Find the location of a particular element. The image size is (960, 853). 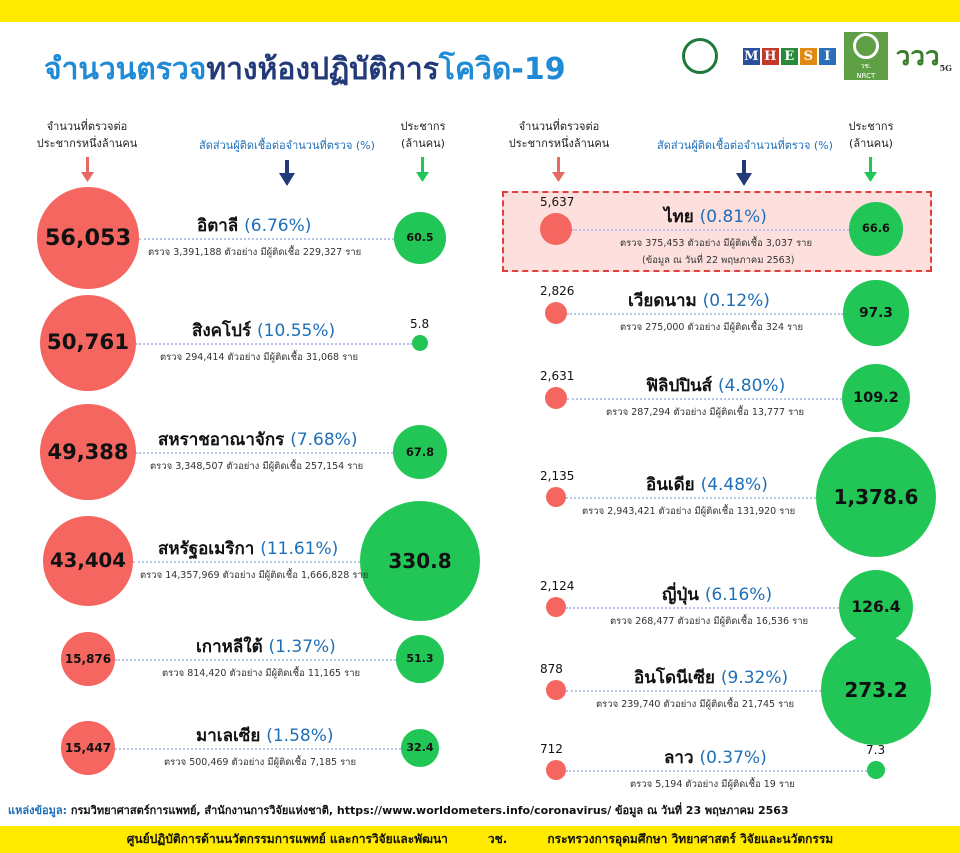

moph-logo is located at coordinates (700, 56).